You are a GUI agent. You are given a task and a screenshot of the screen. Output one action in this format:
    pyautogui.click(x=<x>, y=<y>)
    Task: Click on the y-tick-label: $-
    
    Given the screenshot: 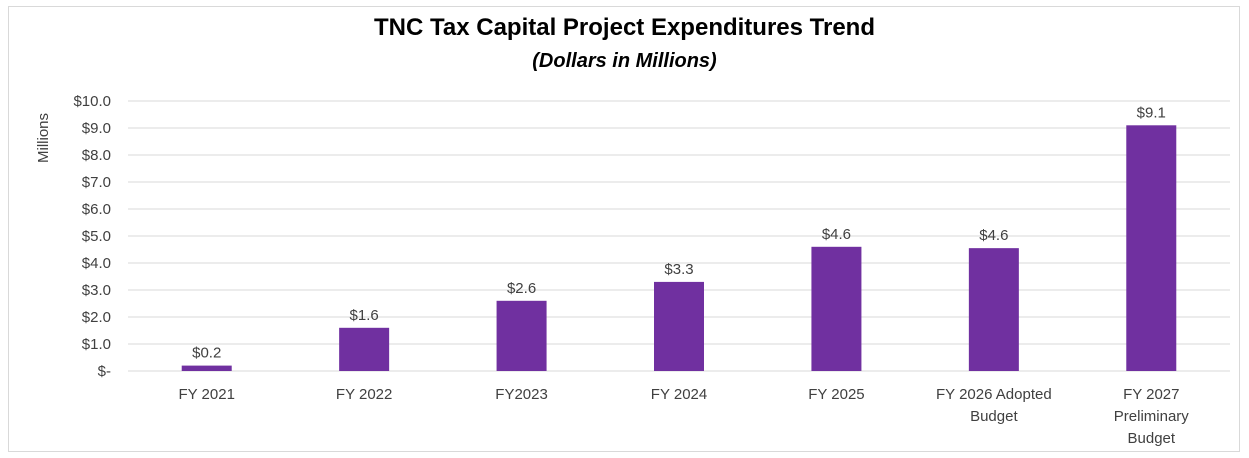 What is the action you would take?
    pyautogui.click(x=104, y=371)
    